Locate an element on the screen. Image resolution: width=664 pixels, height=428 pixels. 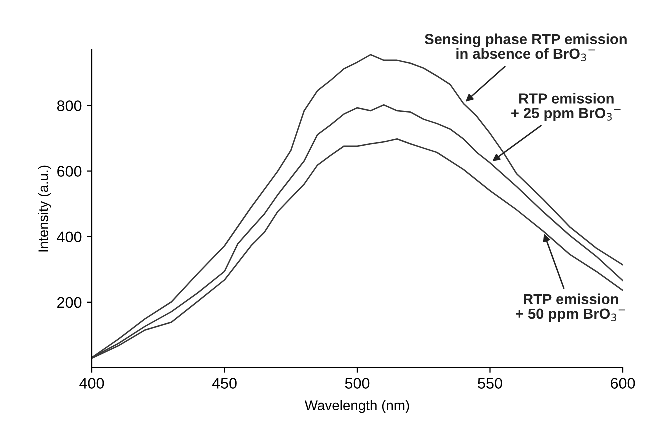
x-tick-label: 450 is located at coordinates (224, 383).